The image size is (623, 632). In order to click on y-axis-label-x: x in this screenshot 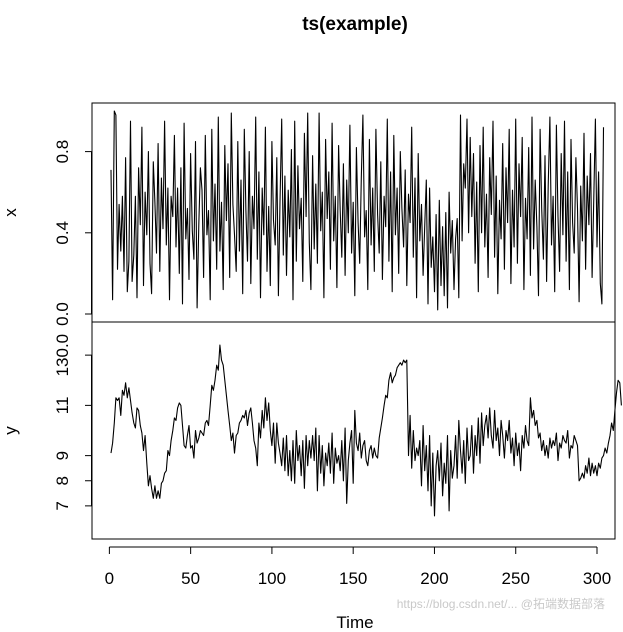, I will do `click(10, 212)`.